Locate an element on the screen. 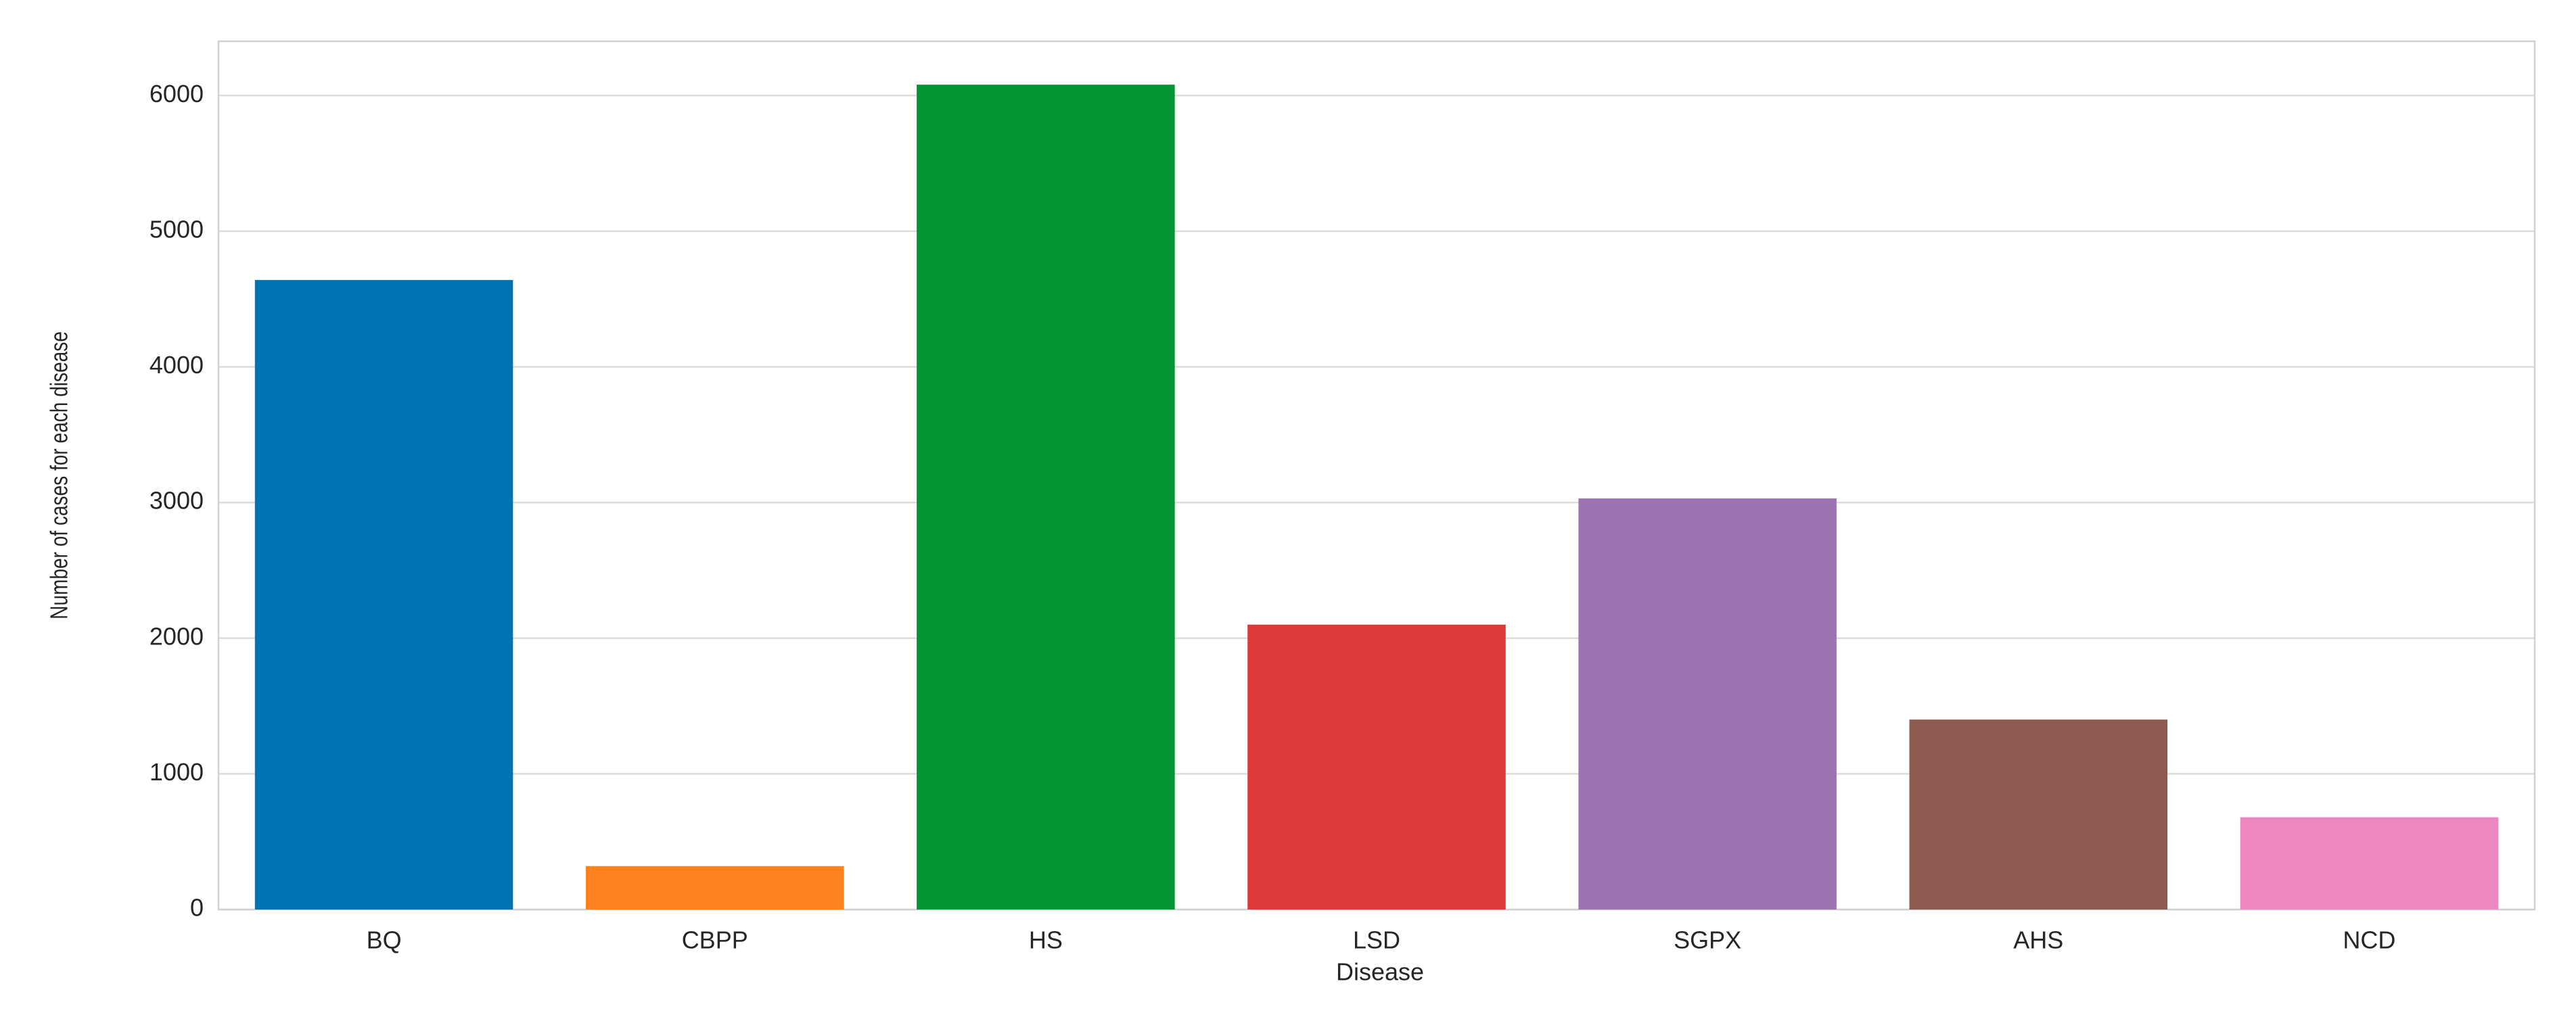  x-tick-label: NCD is located at coordinates (2369, 940).